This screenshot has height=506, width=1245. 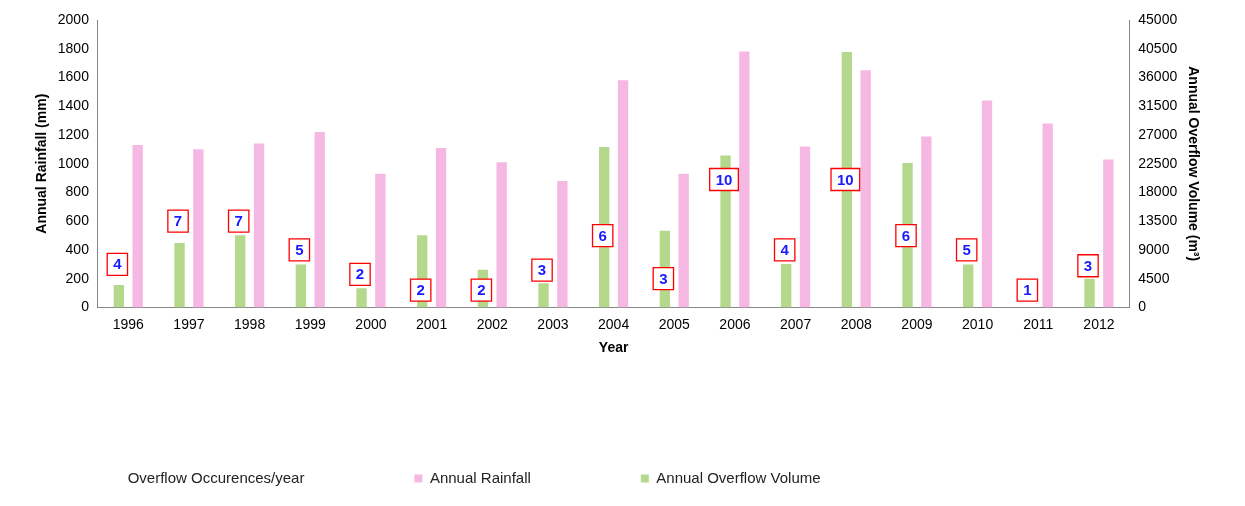 What do you see at coordinates (1158, 105) in the screenshot?
I see `y2-tick-label: 31500` at bounding box center [1158, 105].